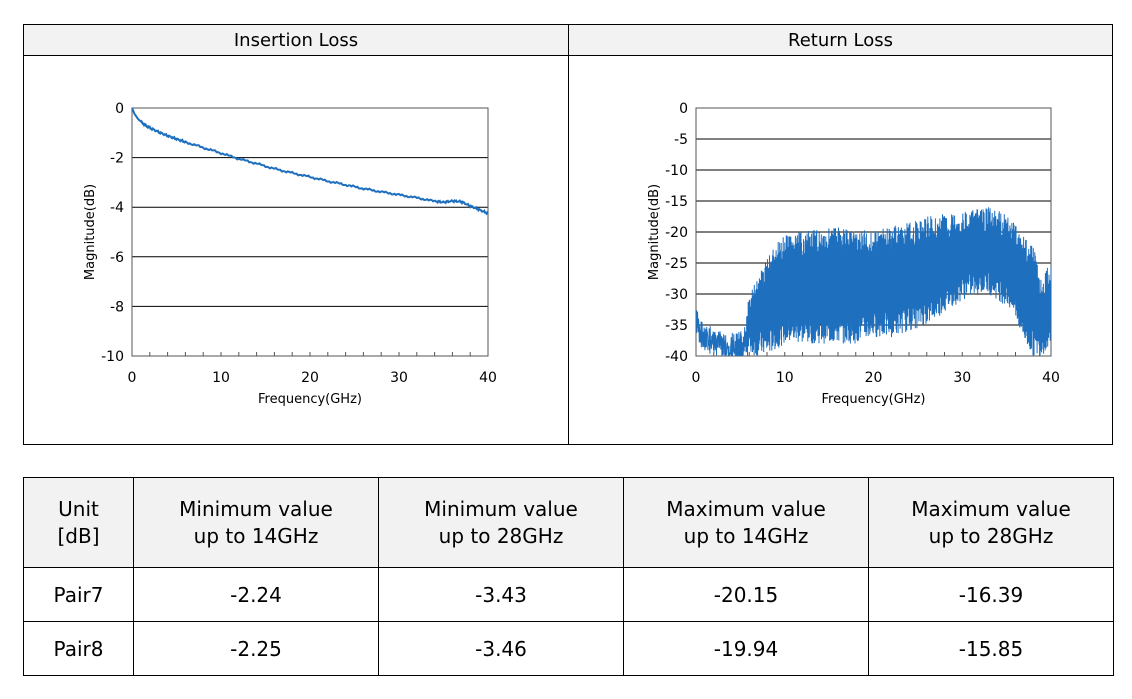  I want to click on y-tick-label: -35, so click(676, 326).